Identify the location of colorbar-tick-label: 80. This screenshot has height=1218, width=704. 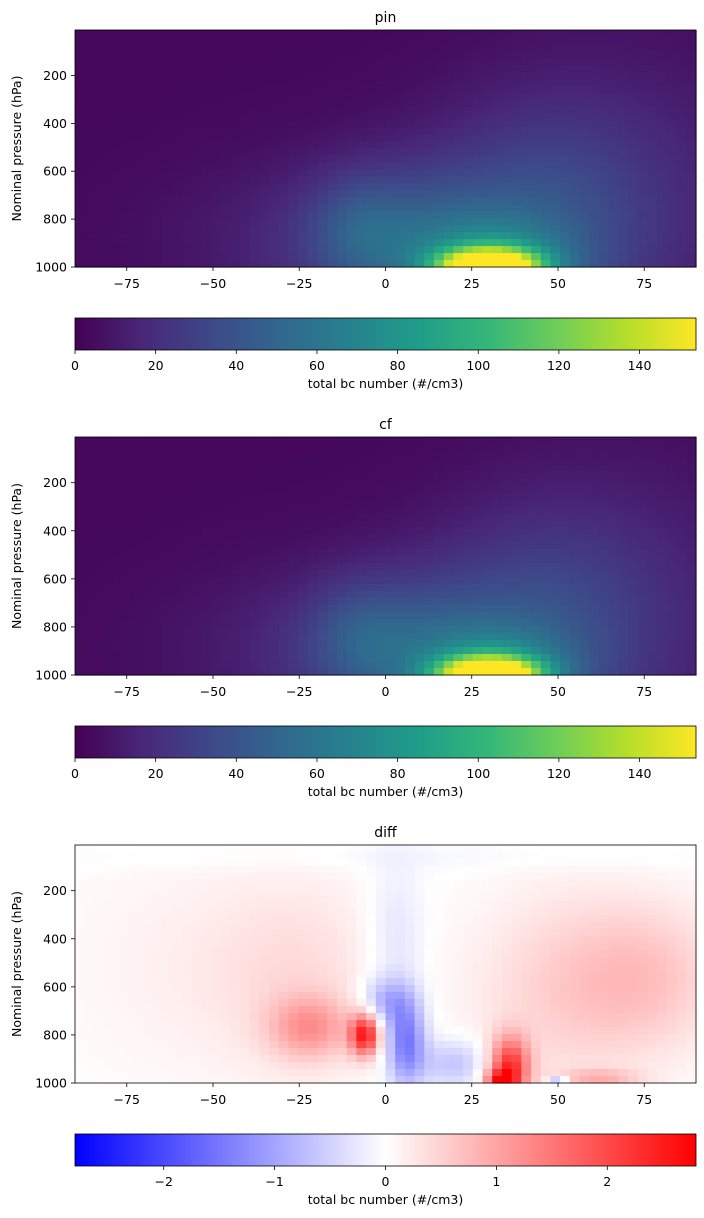
(398, 773).